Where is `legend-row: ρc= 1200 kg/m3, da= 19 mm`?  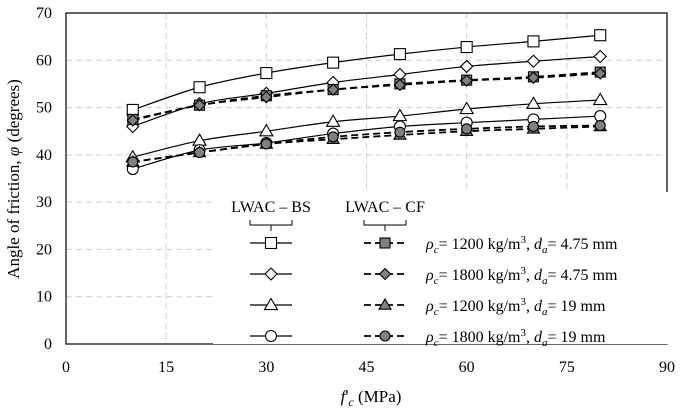
legend-row: ρc= 1200 kg/m3, da= 19 mm is located at coordinates (428, 307).